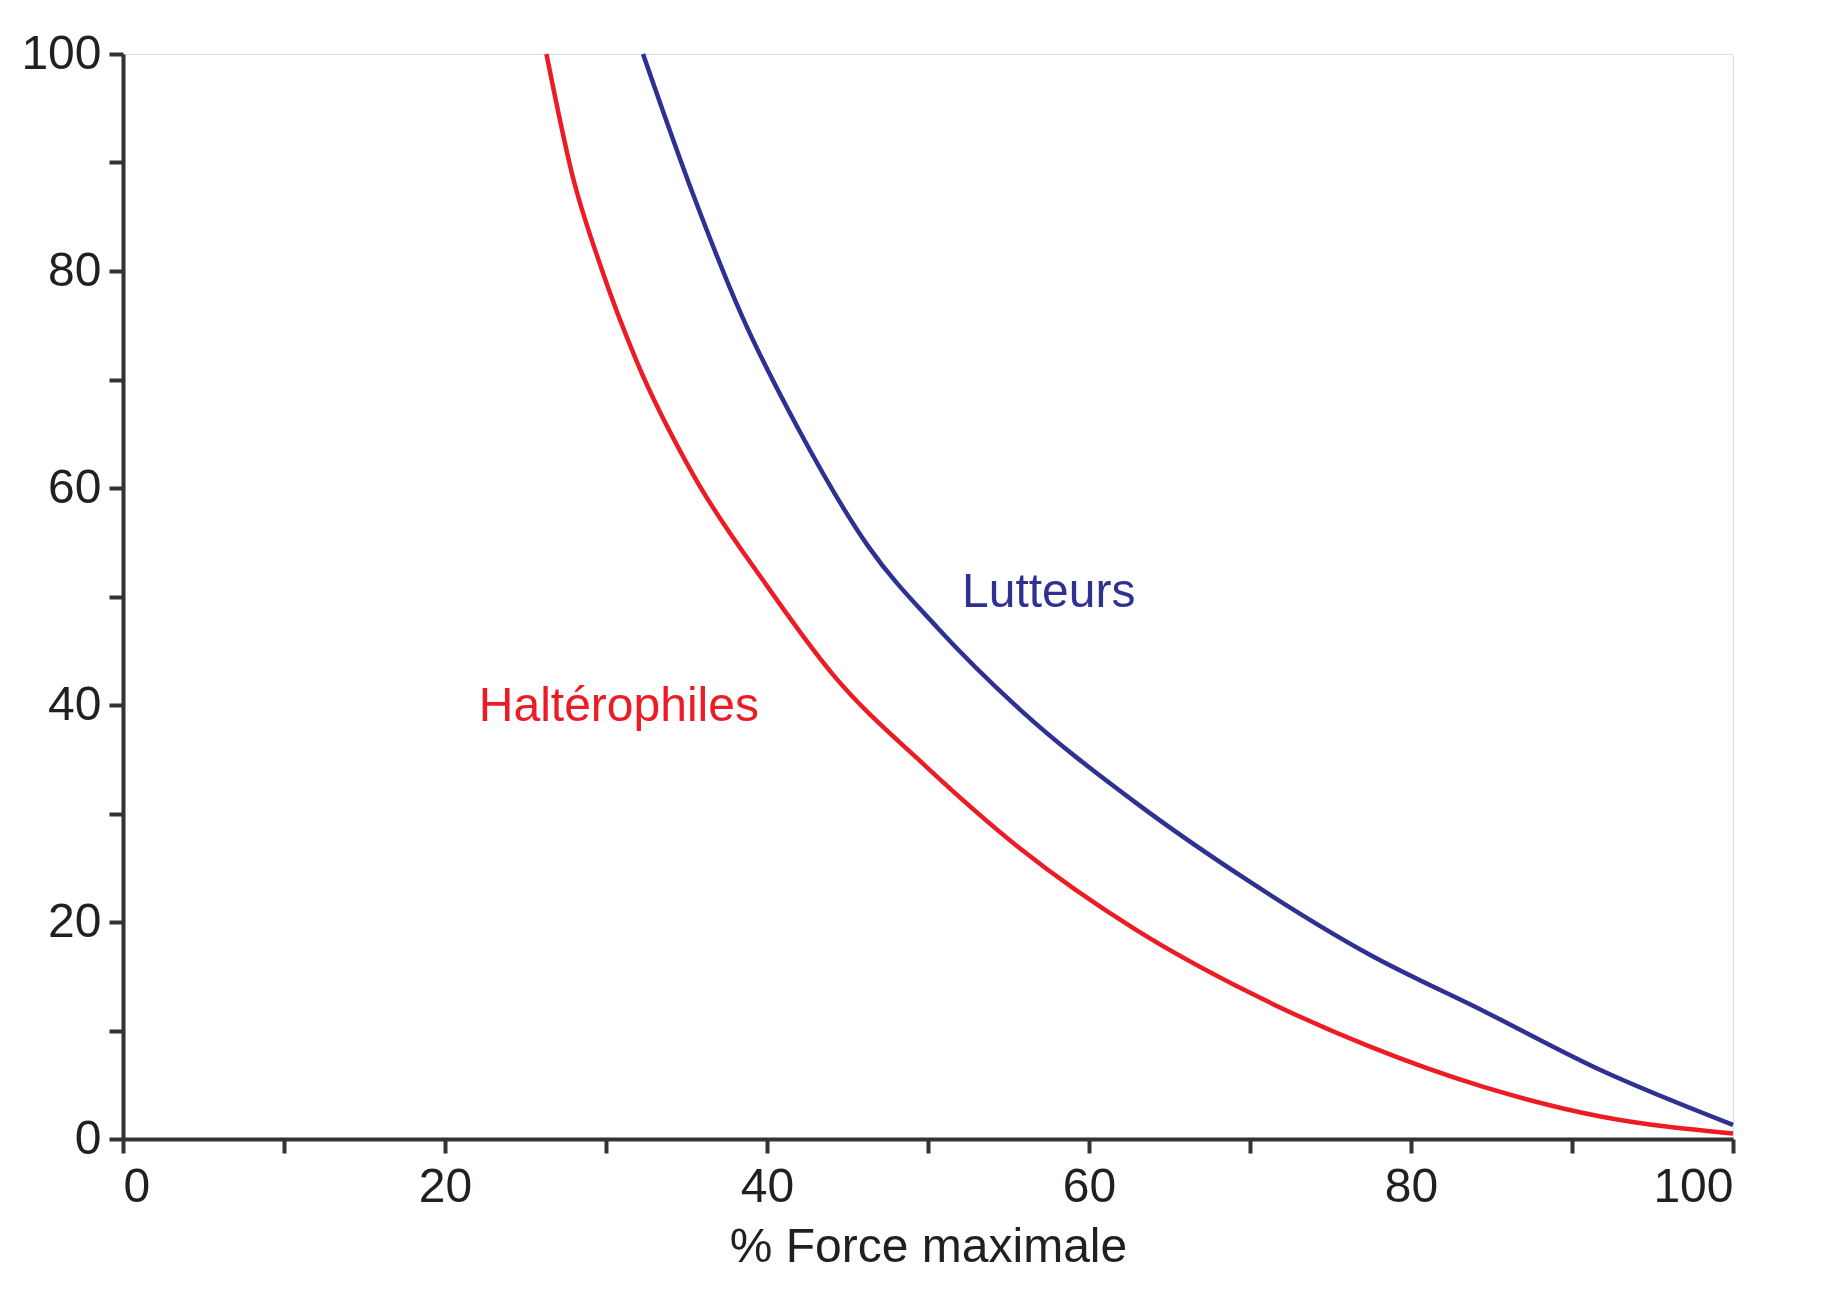 The height and width of the screenshot is (1303, 1830). Describe the element at coordinates (88, 1137) in the screenshot. I see `y-tick-label: 0` at that location.